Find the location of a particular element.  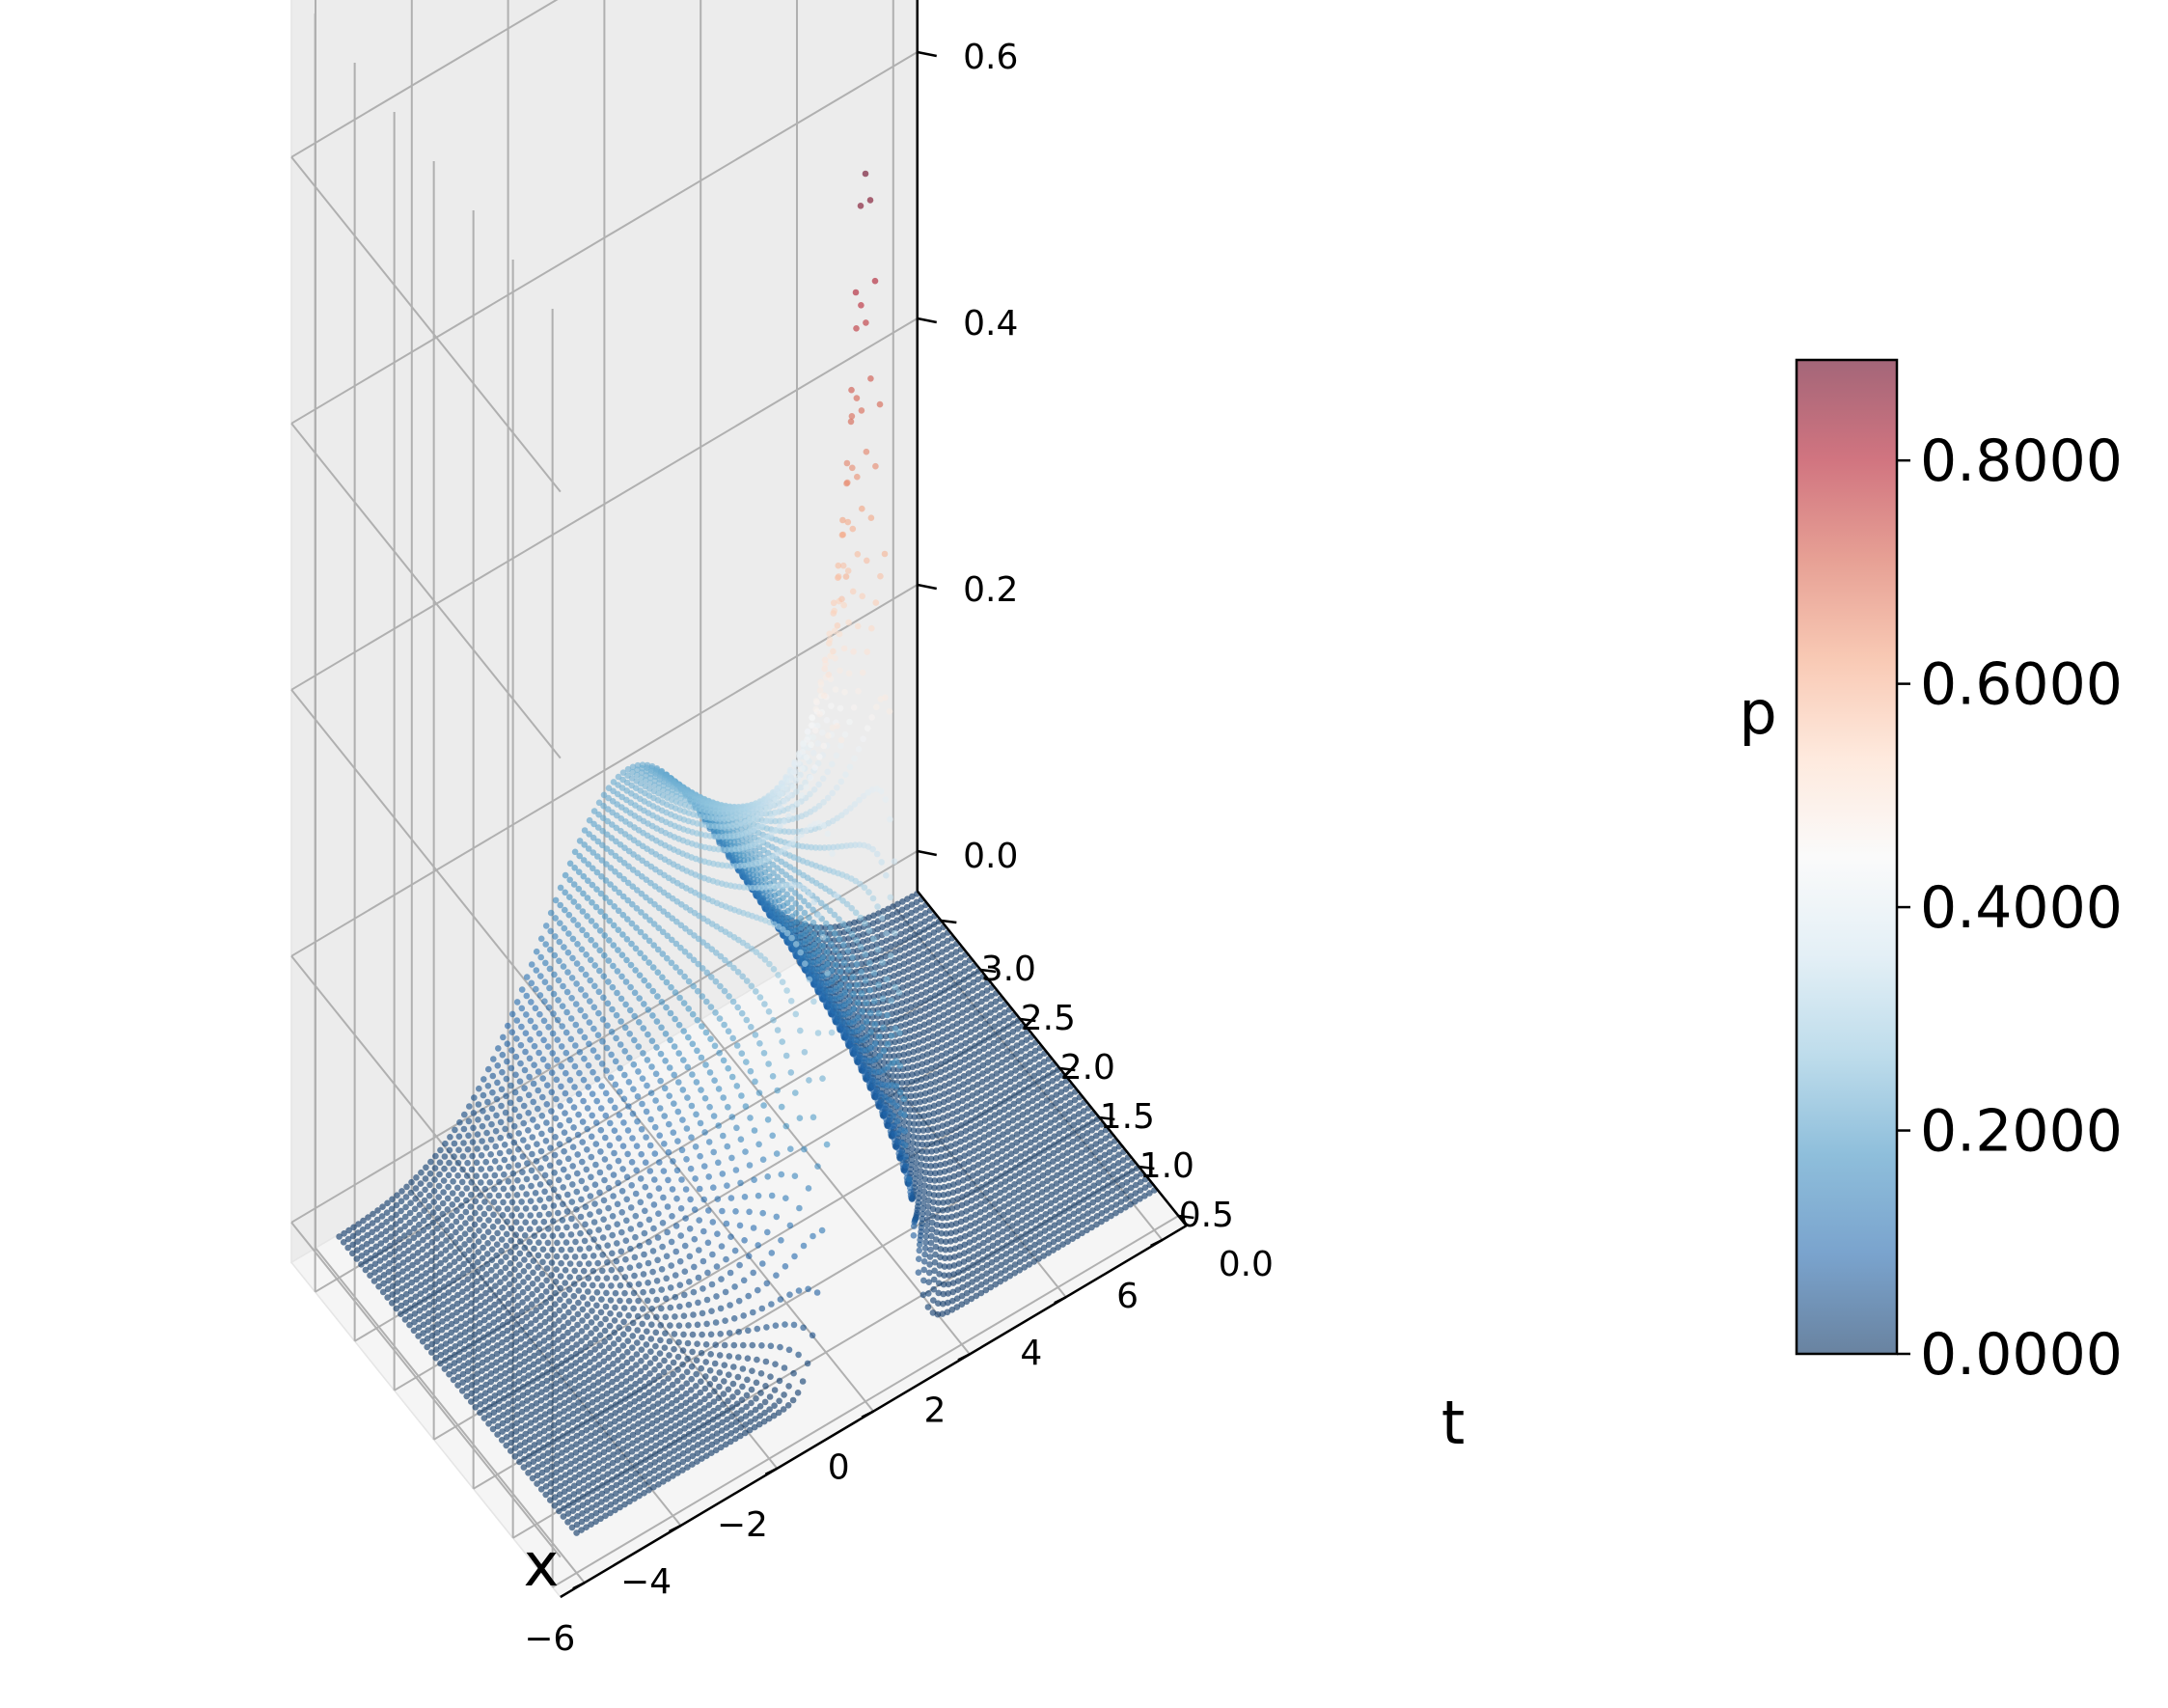

gridline-left-p is located at coordinates (426, 324).